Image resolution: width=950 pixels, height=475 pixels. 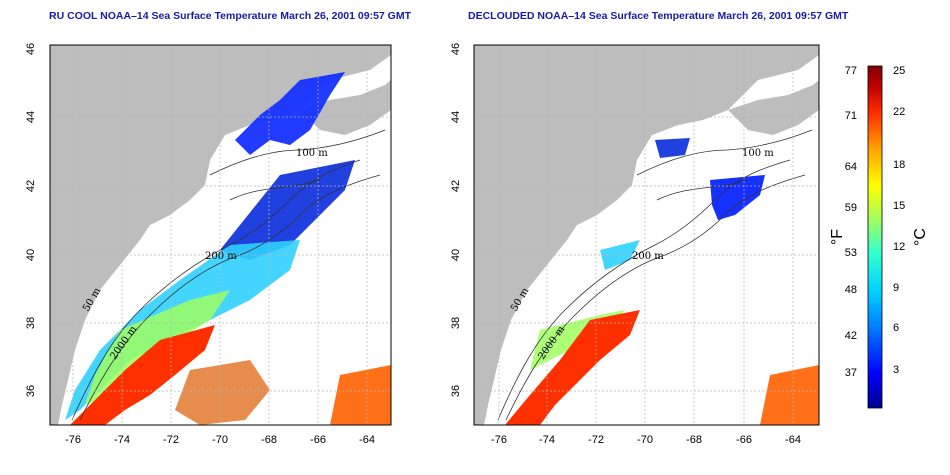 I want to click on c-tick: 6, so click(x=896, y=328).